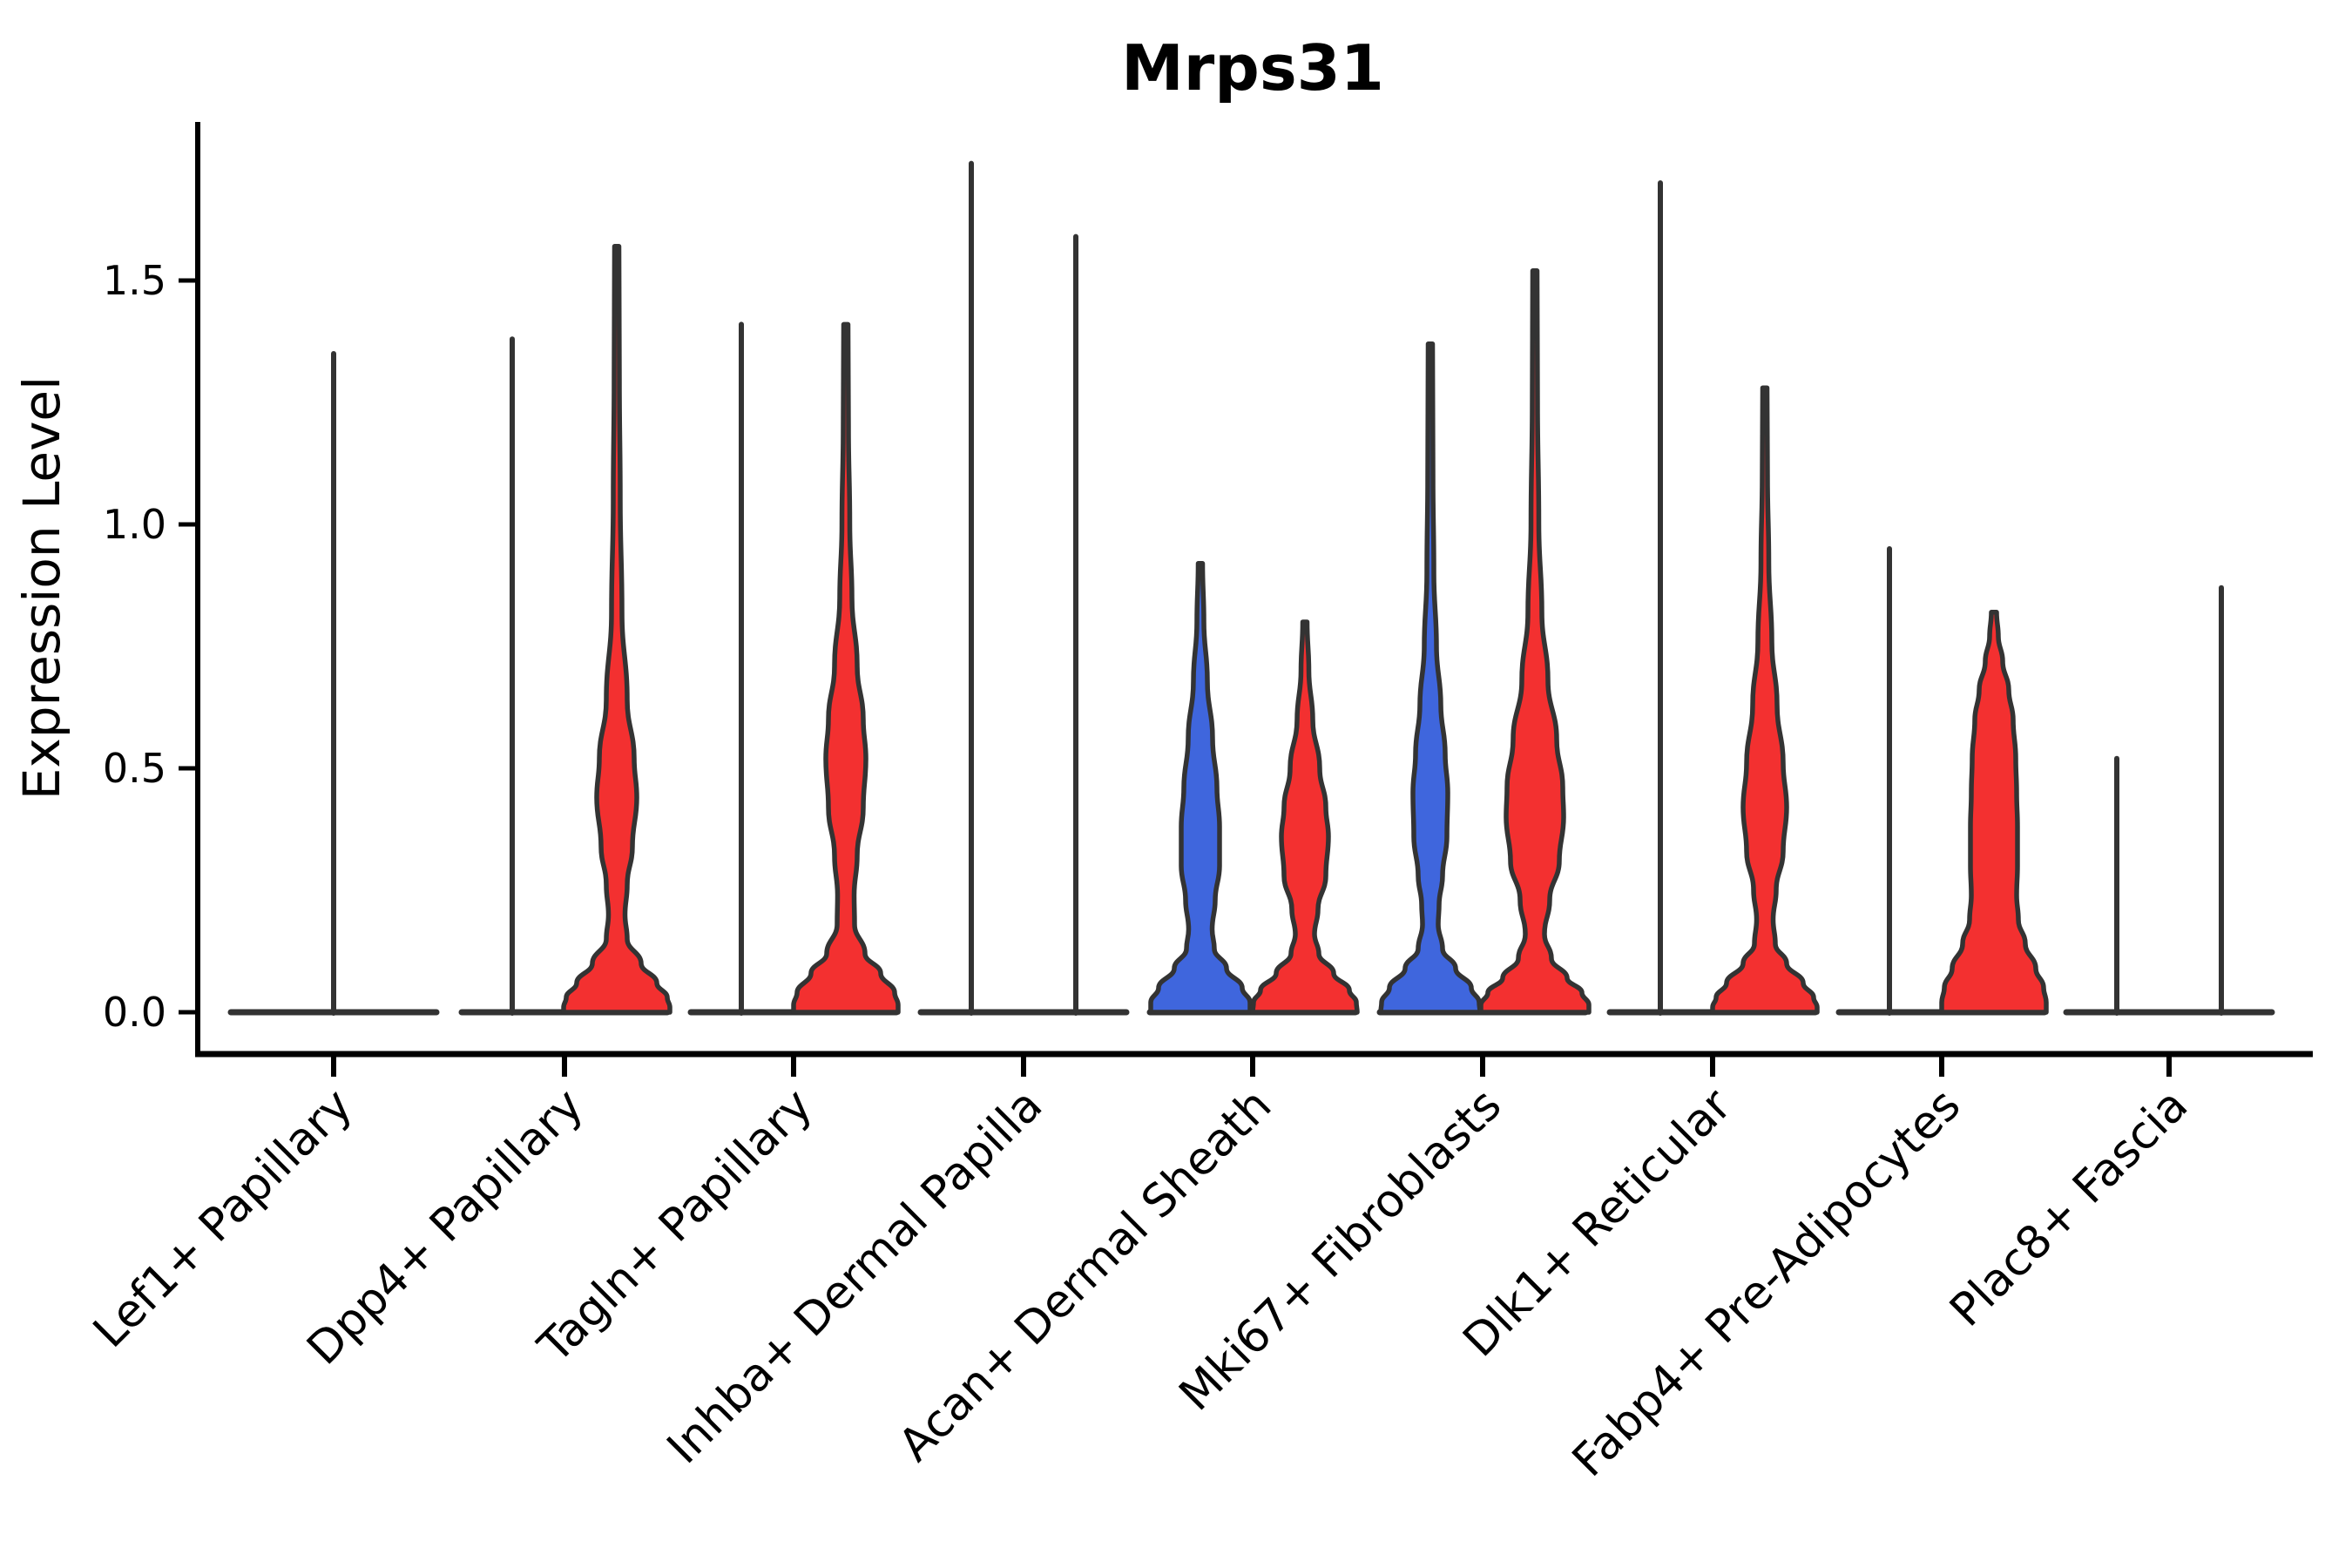  I want to click on y-tick-label: 0.5, so click(134, 768).